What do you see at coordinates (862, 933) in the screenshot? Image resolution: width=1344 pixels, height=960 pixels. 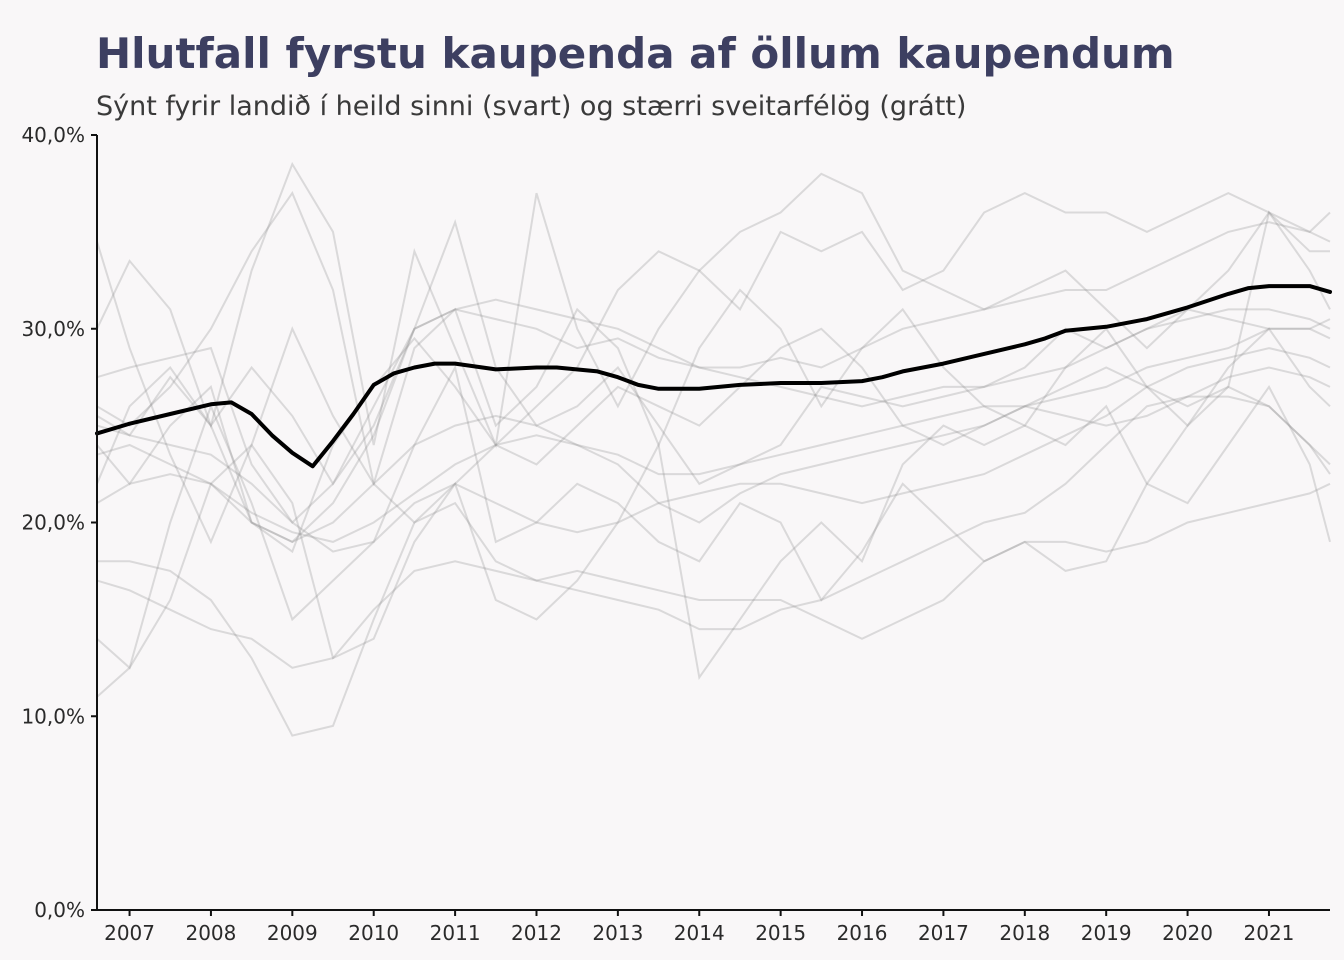 I see `x-tick-label: 2016` at bounding box center [862, 933].